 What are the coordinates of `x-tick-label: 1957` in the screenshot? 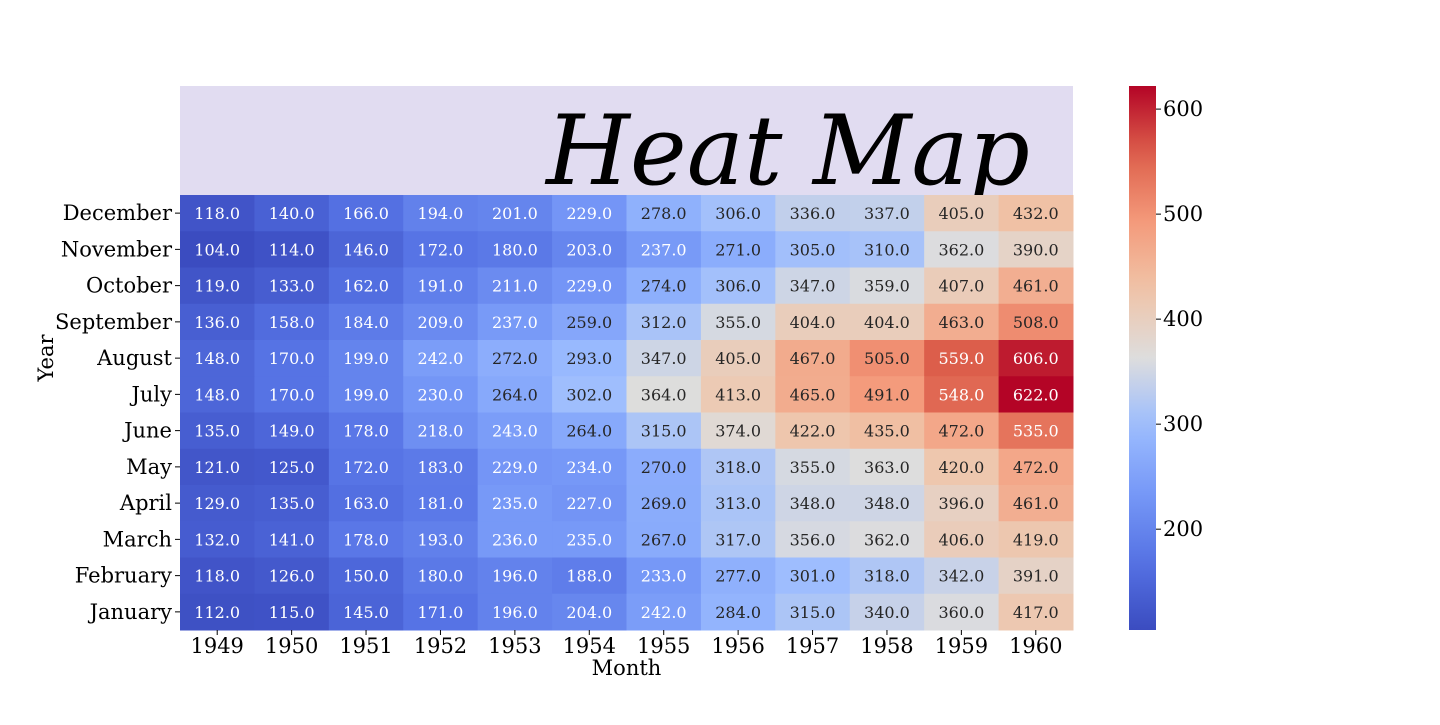 It's located at (812, 646).